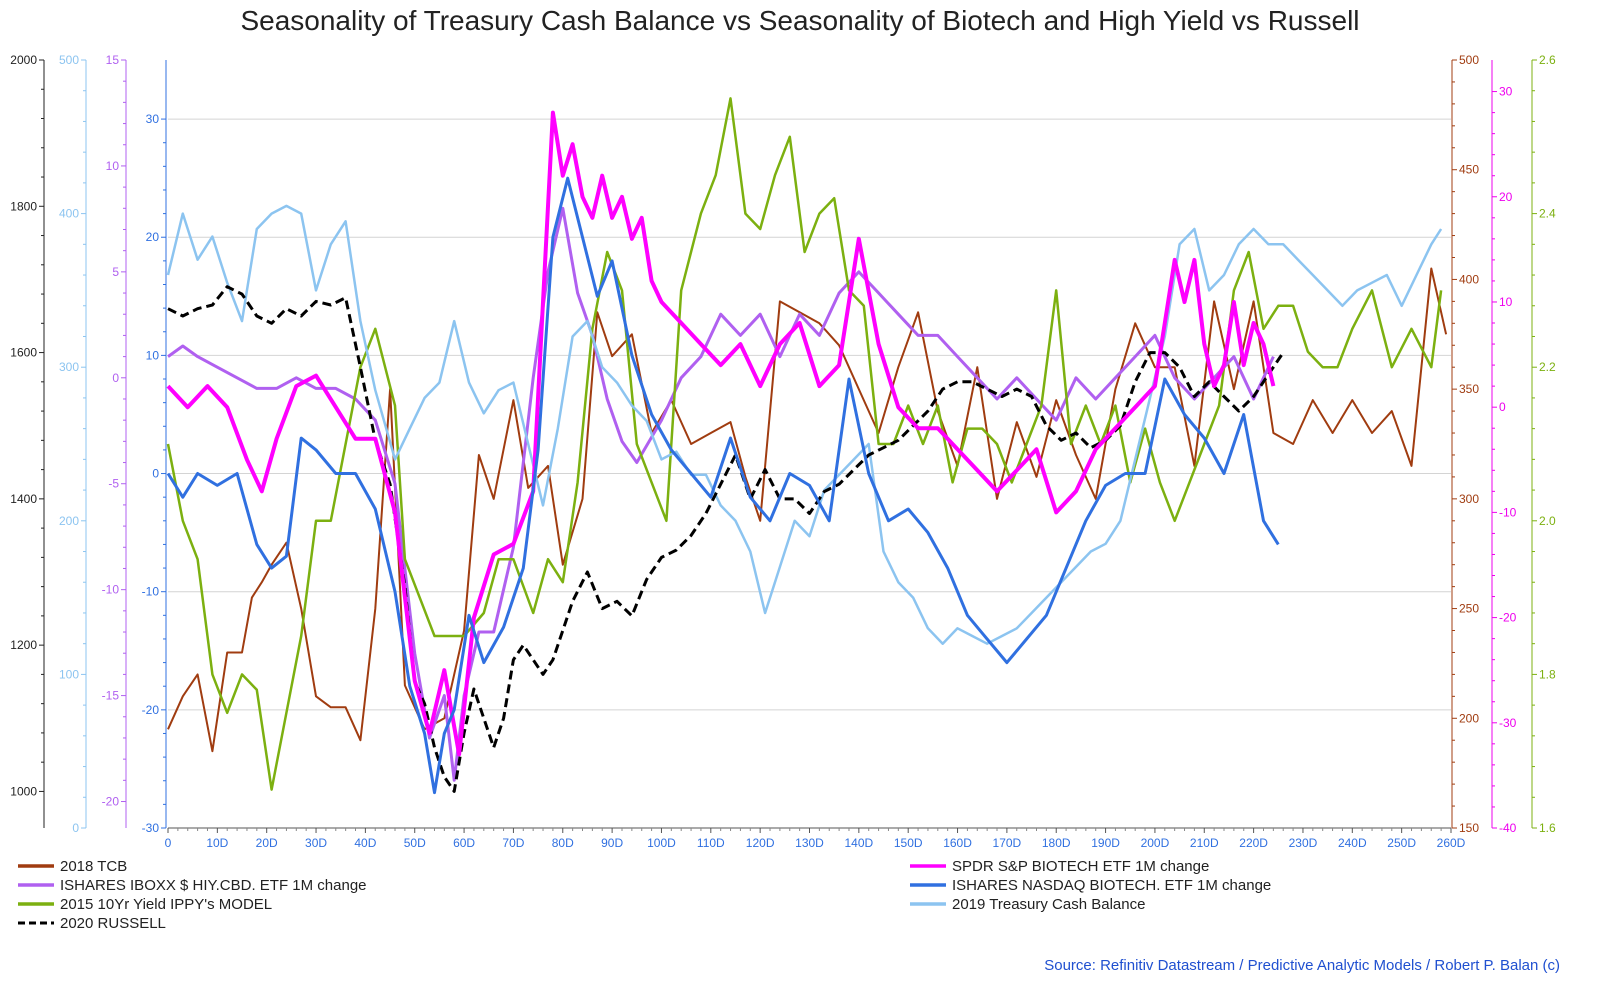  I want to click on x-tick-label: 40D, so click(365, 843).